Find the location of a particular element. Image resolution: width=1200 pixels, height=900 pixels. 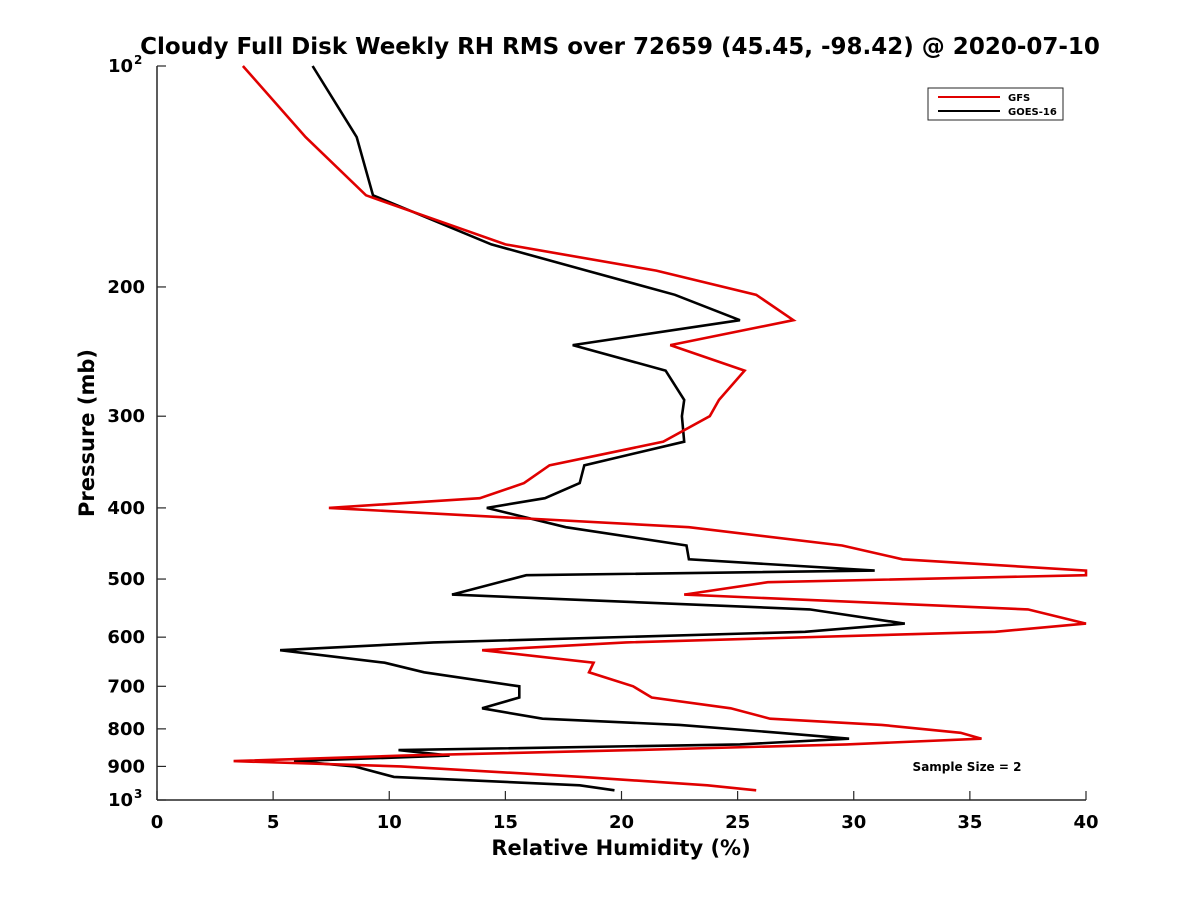

x-tick-label: 40 is located at coordinates (1085, 822).